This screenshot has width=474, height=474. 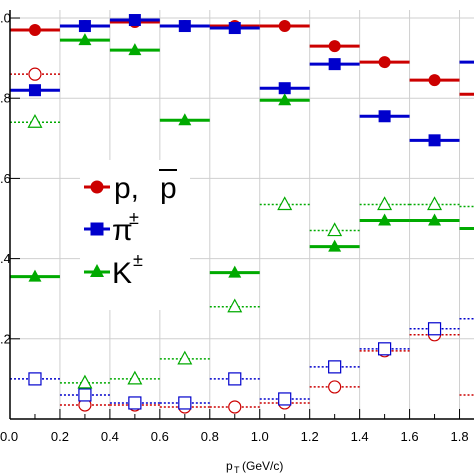 What do you see at coordinates (134, 218) in the screenshot?
I see `legend-sup-pion: ±` at bounding box center [134, 218].